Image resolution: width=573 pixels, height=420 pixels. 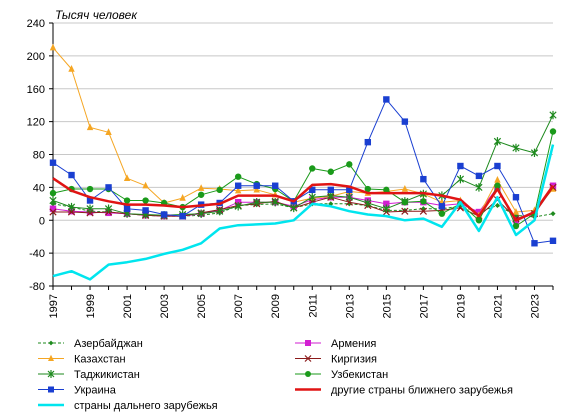 I want to click on legend-entry: Азербайджан, so click(x=90, y=344).